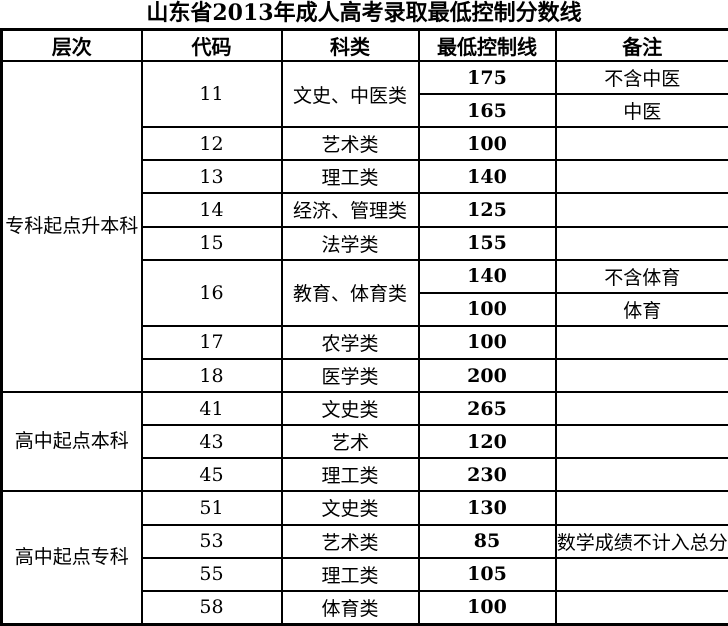  Describe the element at coordinates (487, 77) in the screenshot. I see `score-cell: 175` at that location.